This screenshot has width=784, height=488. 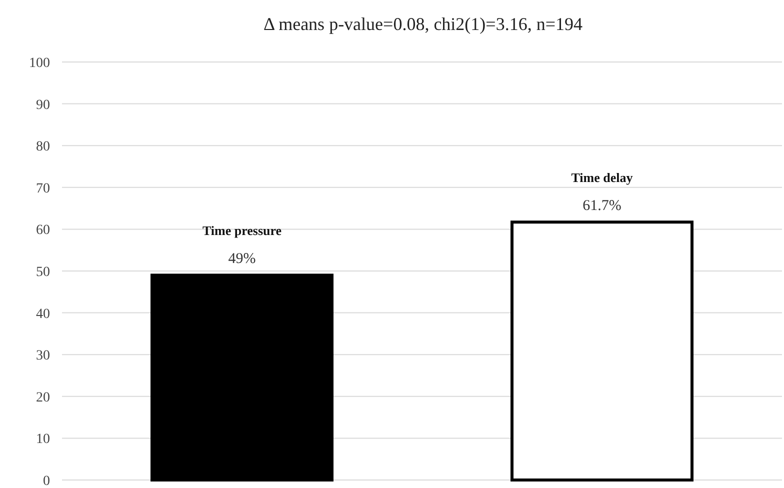 What do you see at coordinates (242, 259) in the screenshot?
I see `data-label: 49%` at bounding box center [242, 259].